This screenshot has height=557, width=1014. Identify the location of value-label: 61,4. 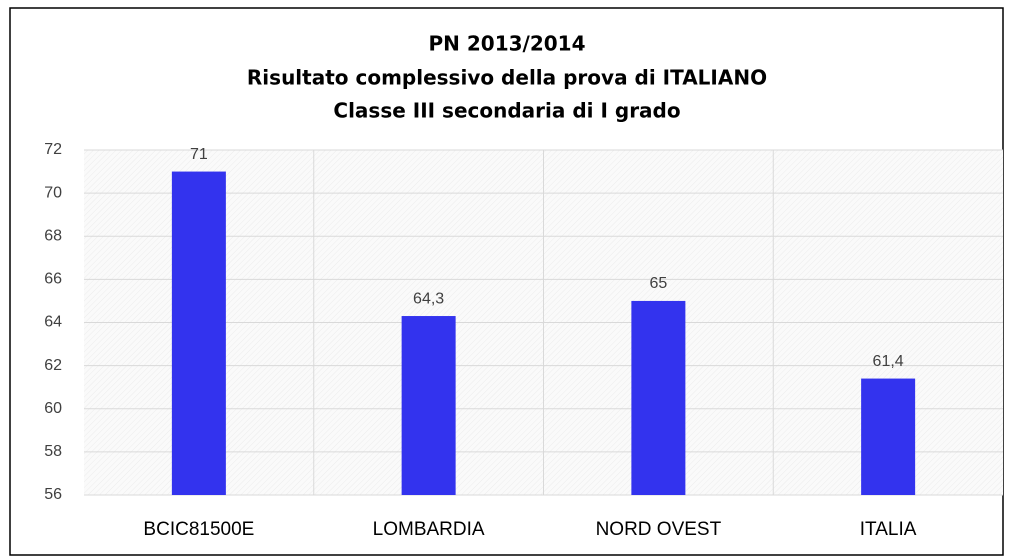
(888, 361).